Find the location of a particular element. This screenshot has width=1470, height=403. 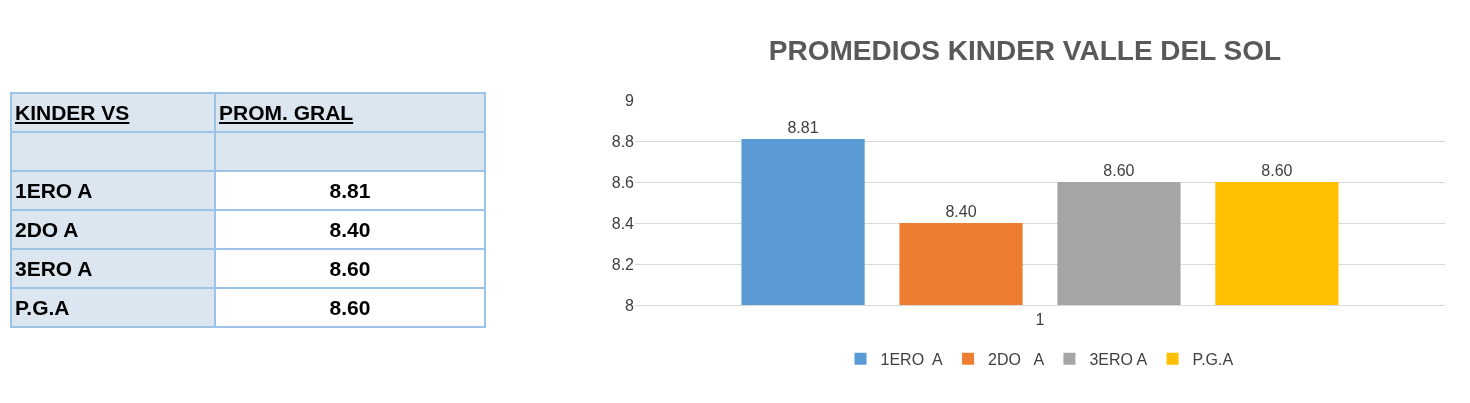

y-tick-label: 8.2 is located at coordinates (623, 264).